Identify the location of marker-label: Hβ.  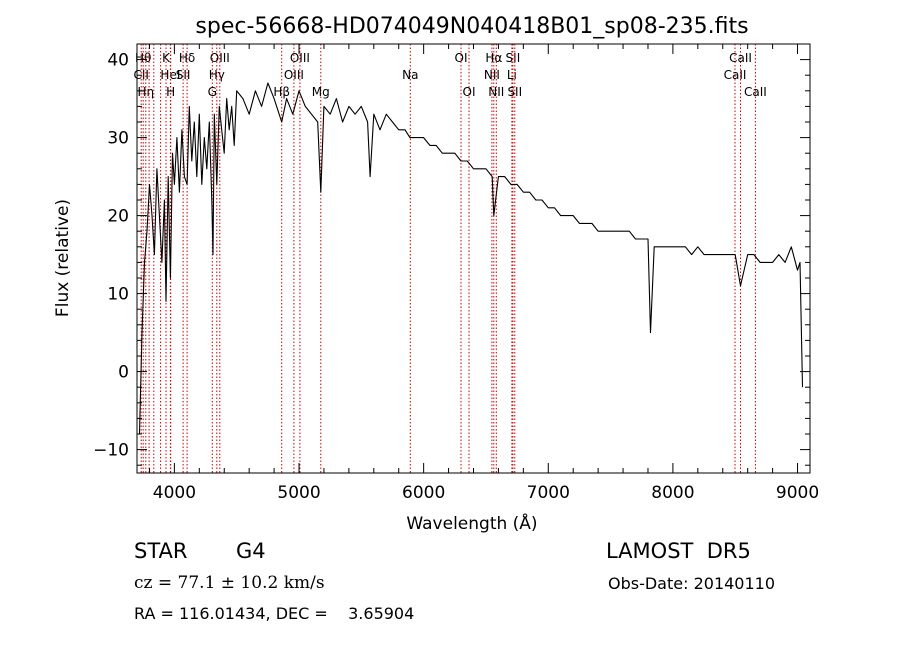
(281, 92).